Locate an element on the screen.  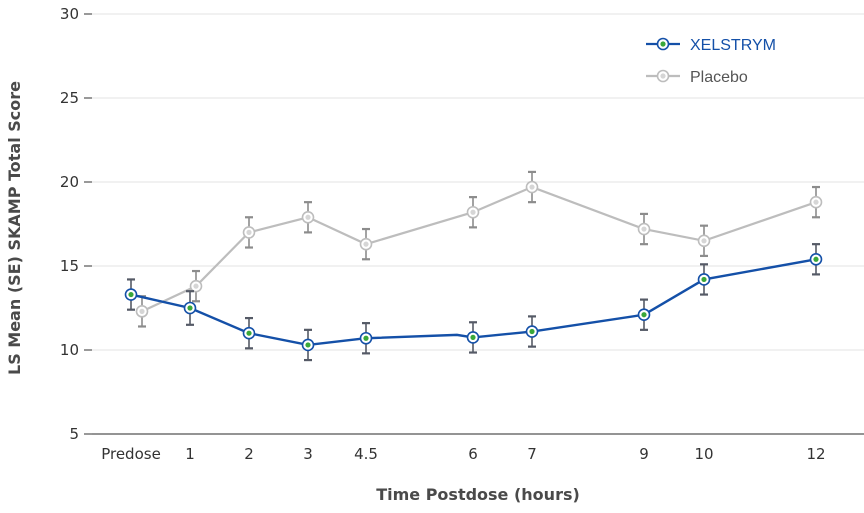
legend-label: Placebo is located at coordinates (719, 77).